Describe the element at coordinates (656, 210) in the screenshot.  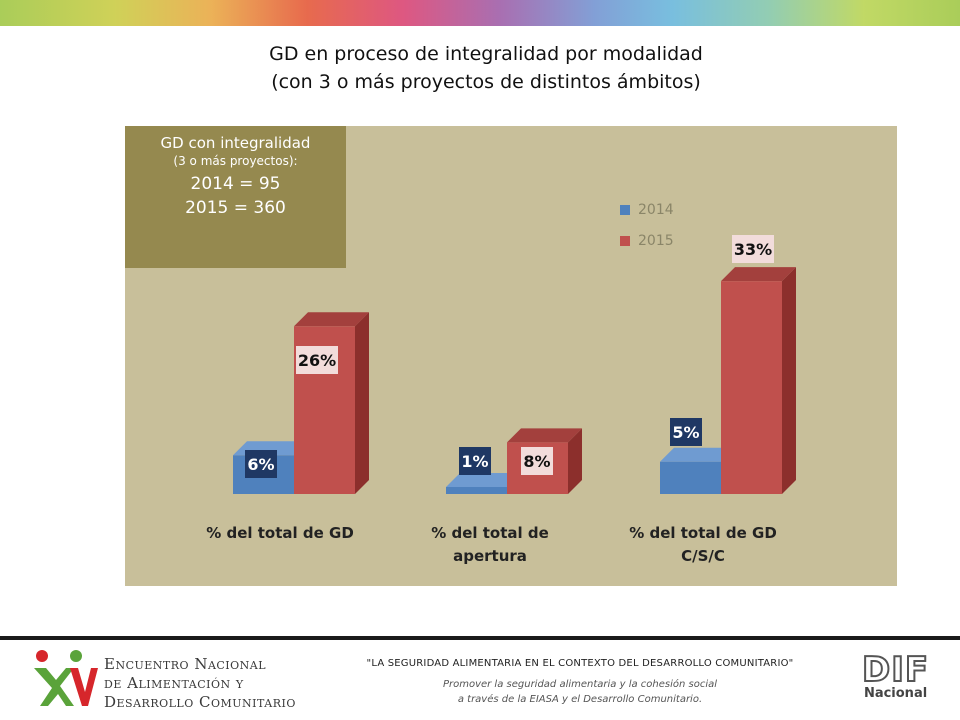
I see `legend-label-2014: 2014` at that location.